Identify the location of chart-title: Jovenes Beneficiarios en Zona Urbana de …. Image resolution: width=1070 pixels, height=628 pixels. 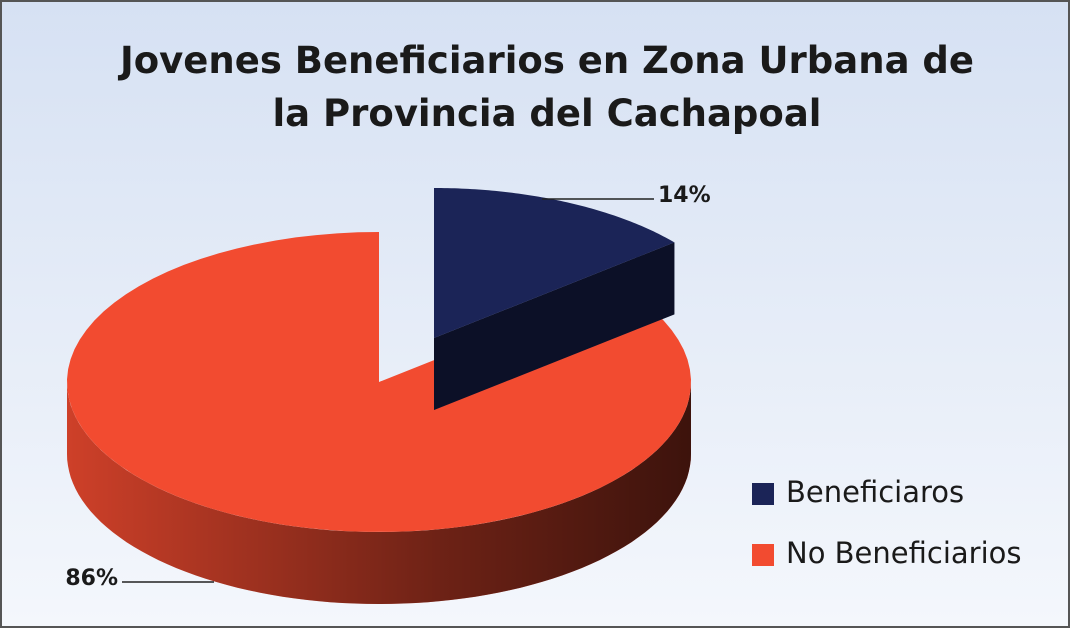
(547, 87).